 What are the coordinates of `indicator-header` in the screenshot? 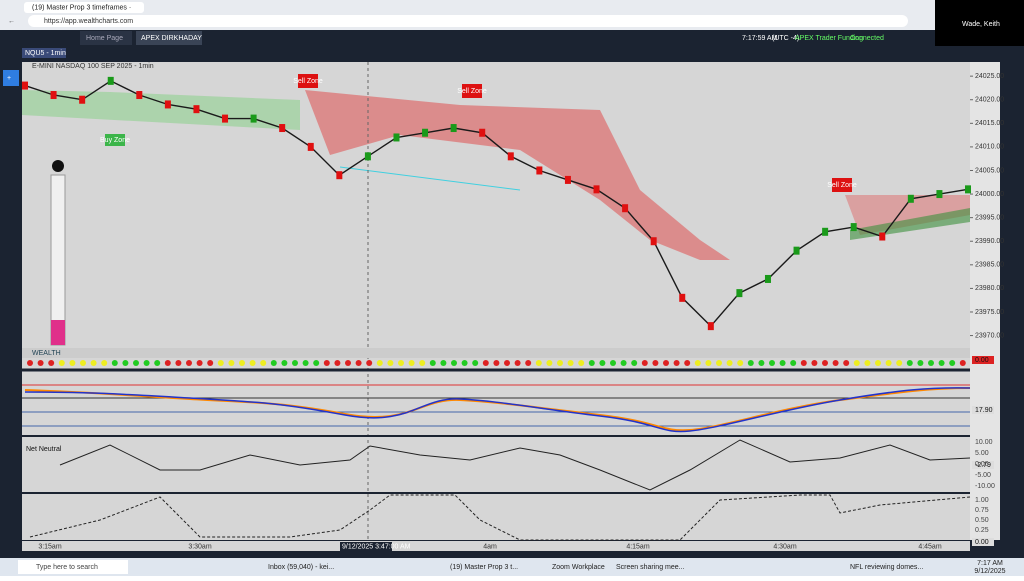 It's located at (496, 353).